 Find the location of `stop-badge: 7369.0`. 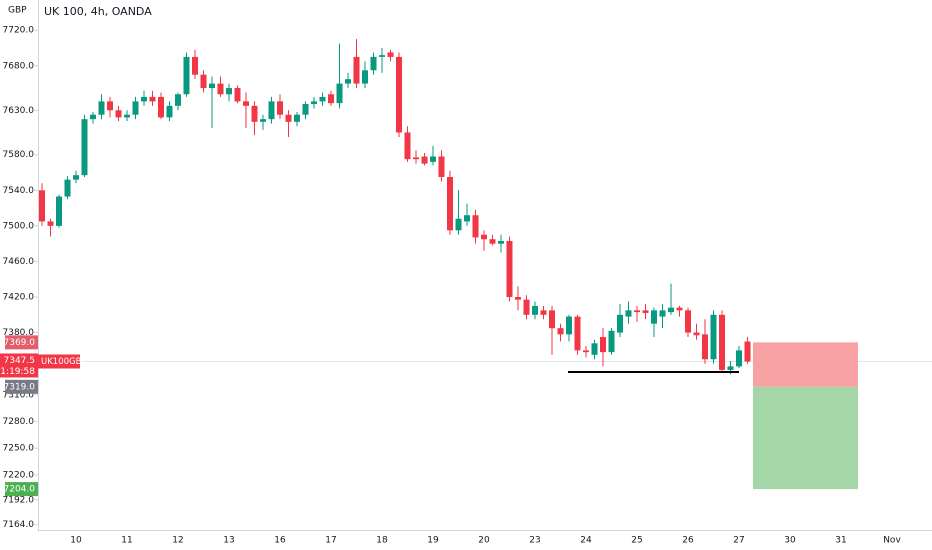

stop-badge: 7369.0 is located at coordinates (21, 342).